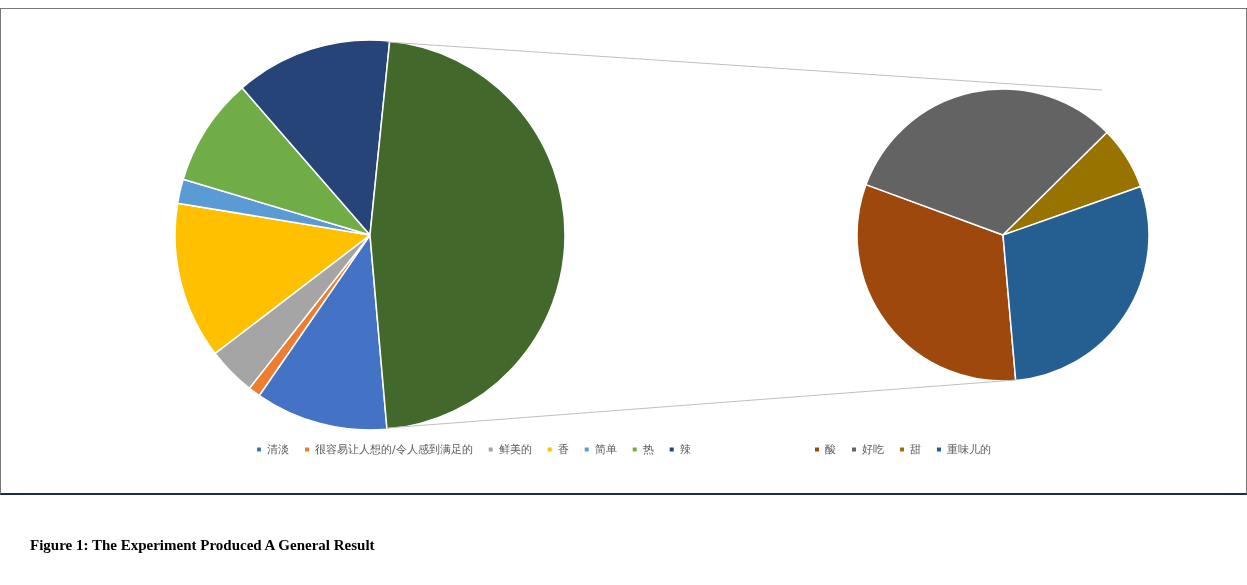 The image size is (1247, 585). What do you see at coordinates (394, 449) in the screenshot?
I see `legend-label: 很容易让人想的/令人感到满足的` at bounding box center [394, 449].